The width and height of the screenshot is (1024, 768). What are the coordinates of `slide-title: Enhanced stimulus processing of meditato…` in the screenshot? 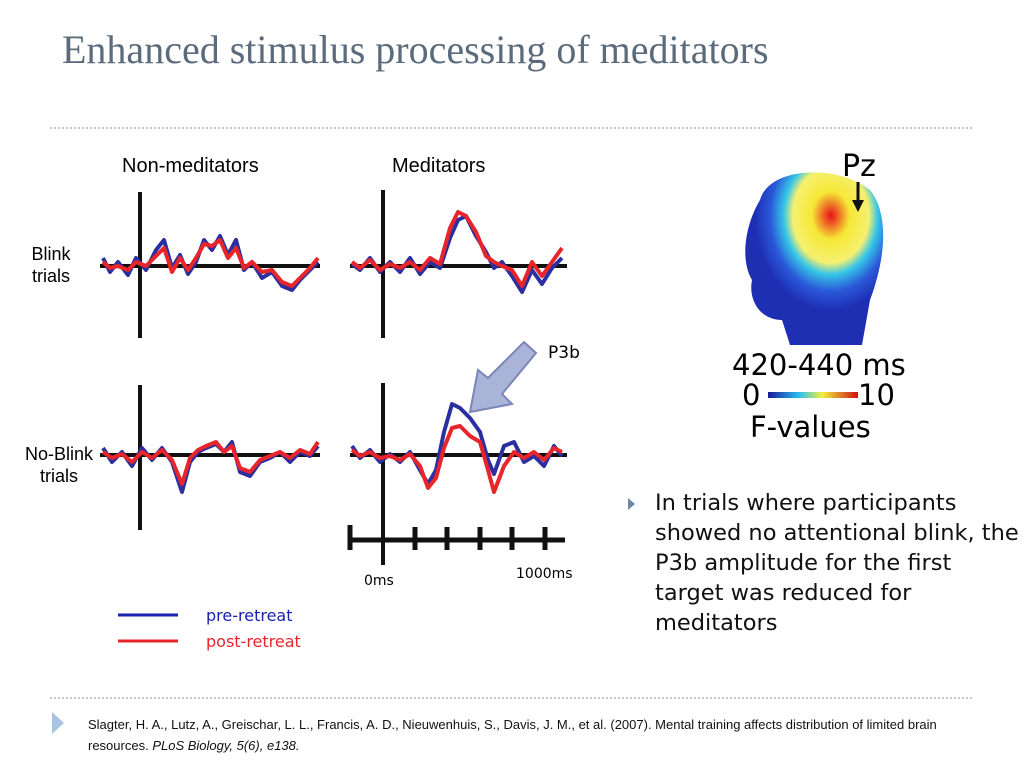 It's located at (415, 49).